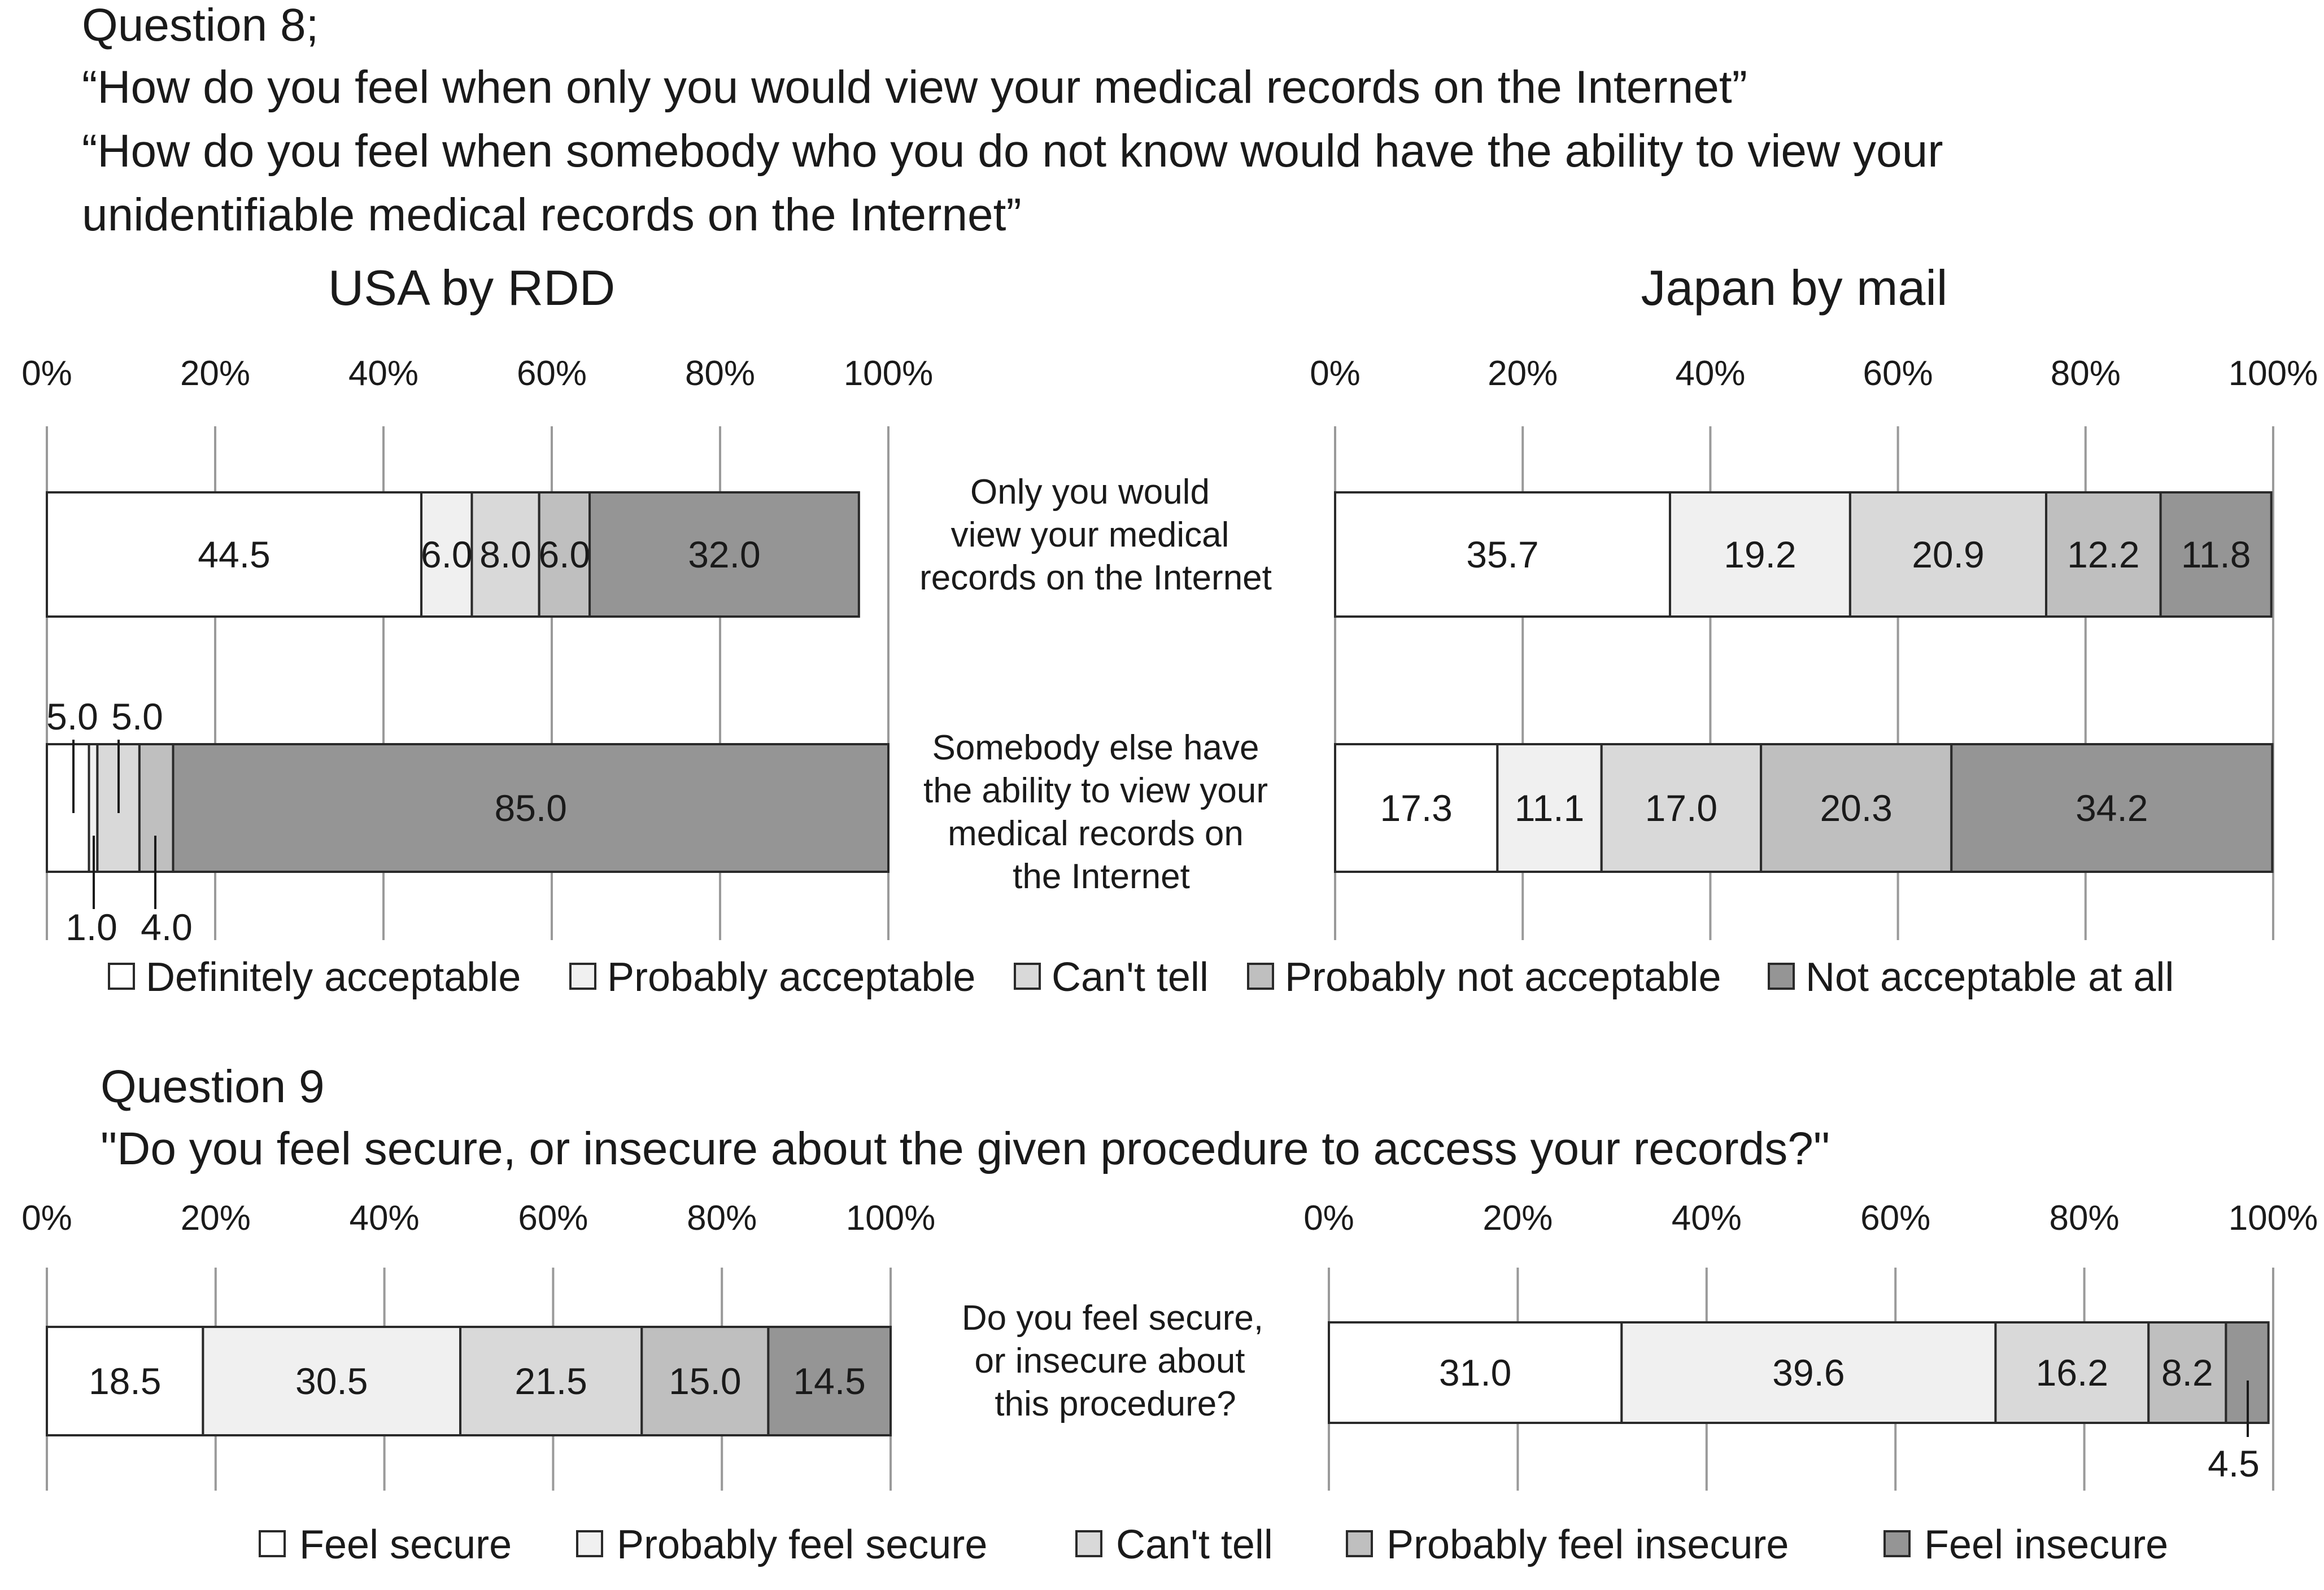  I want to click on row-label-line: or insecure about, so click(1109, 1361).